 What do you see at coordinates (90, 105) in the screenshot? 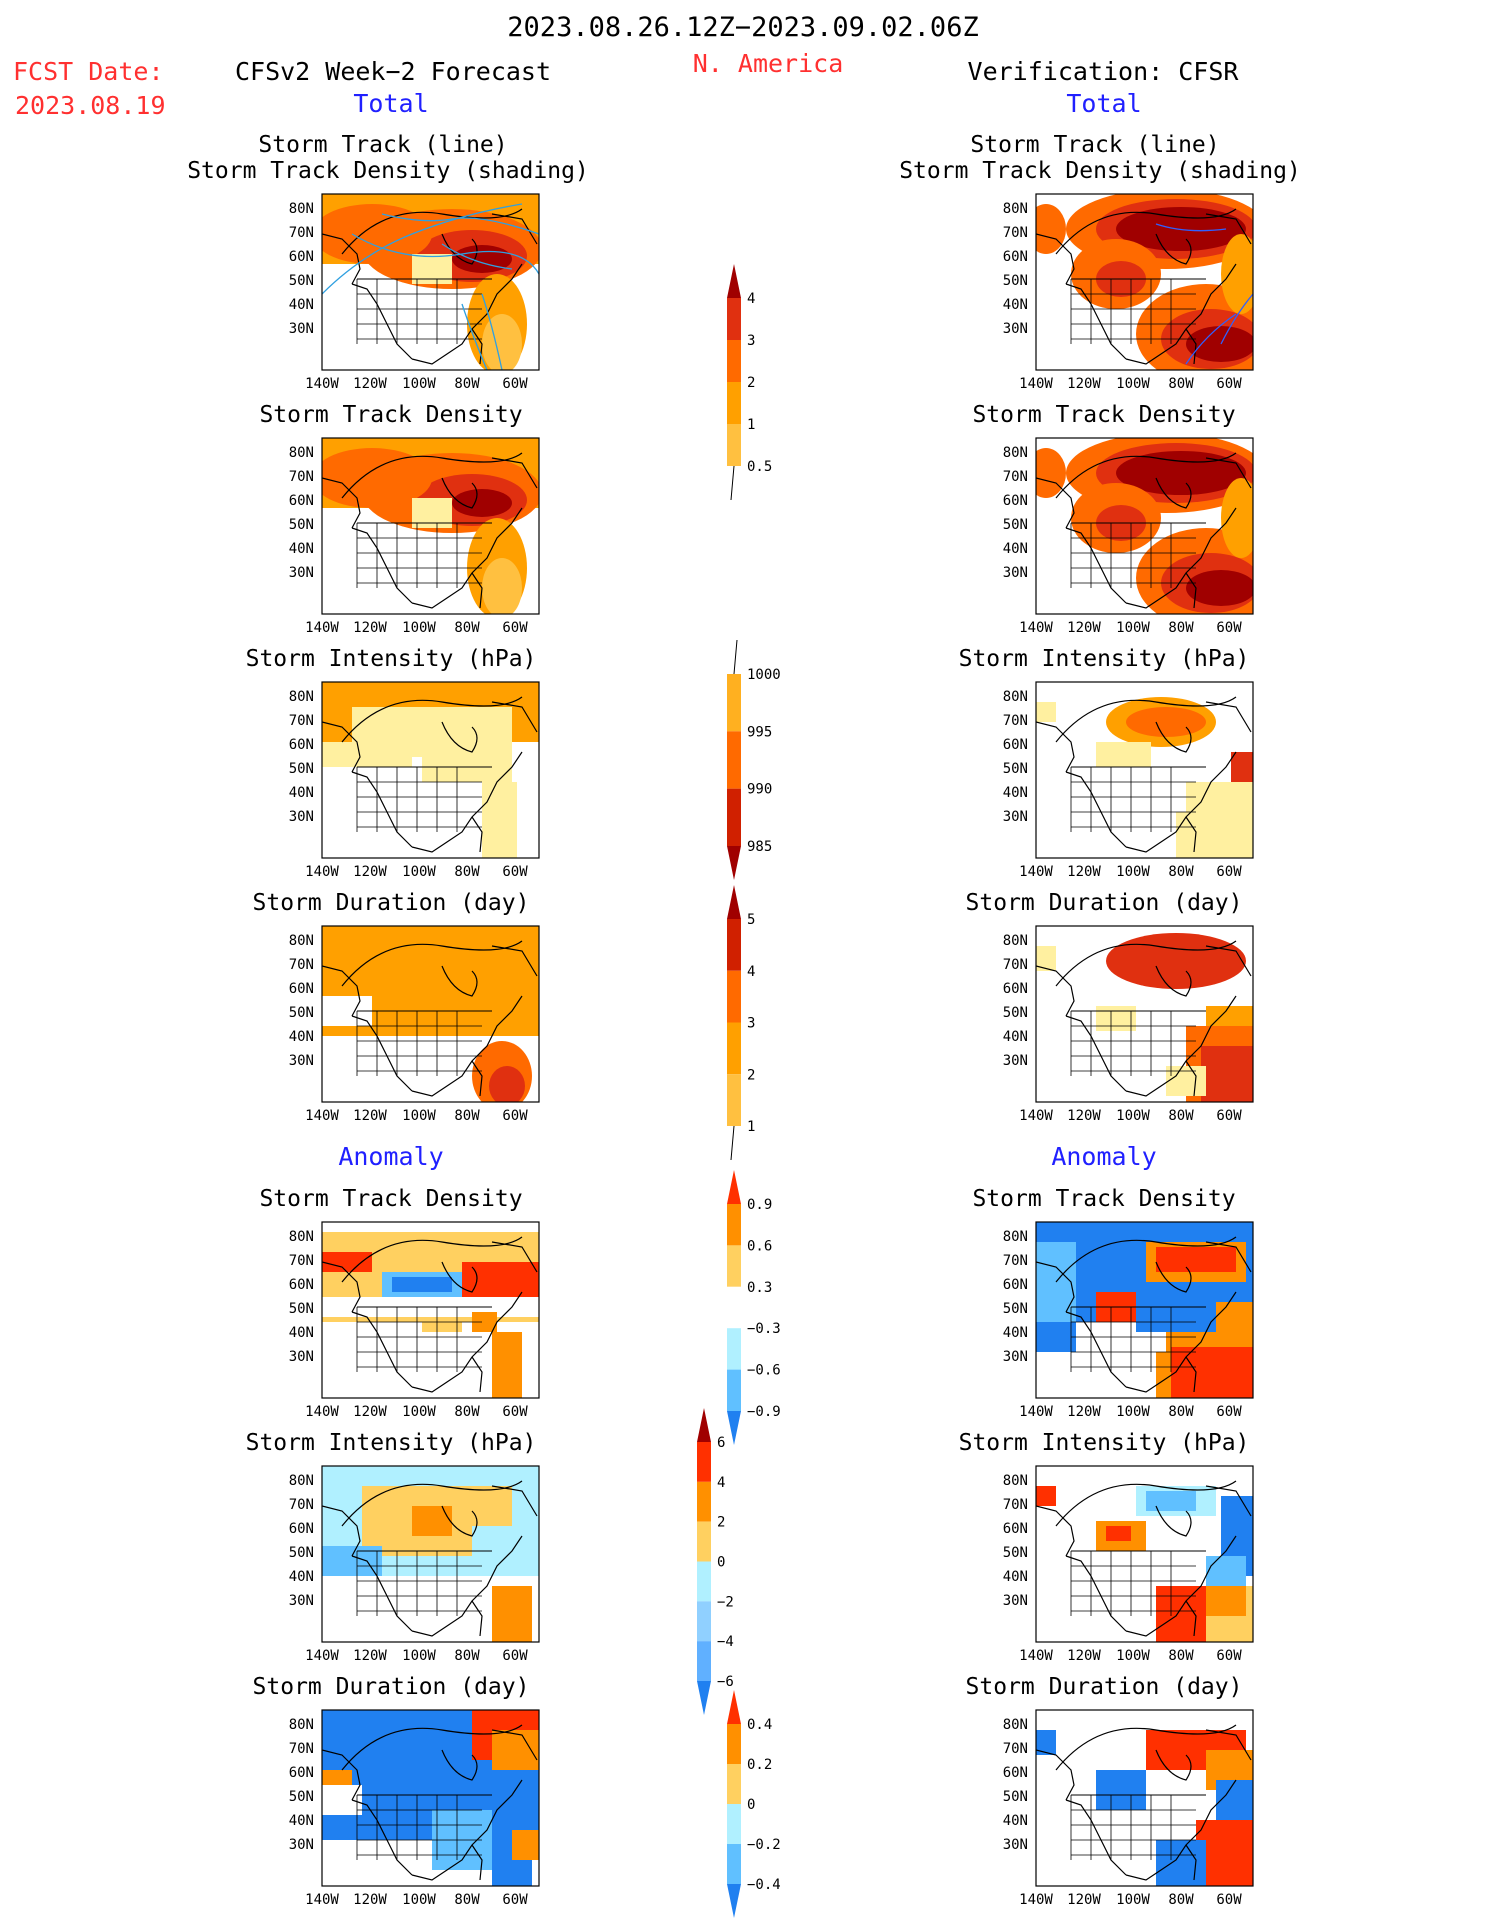
I see `fcst-date-value: 2023.08.19` at bounding box center [90, 105].